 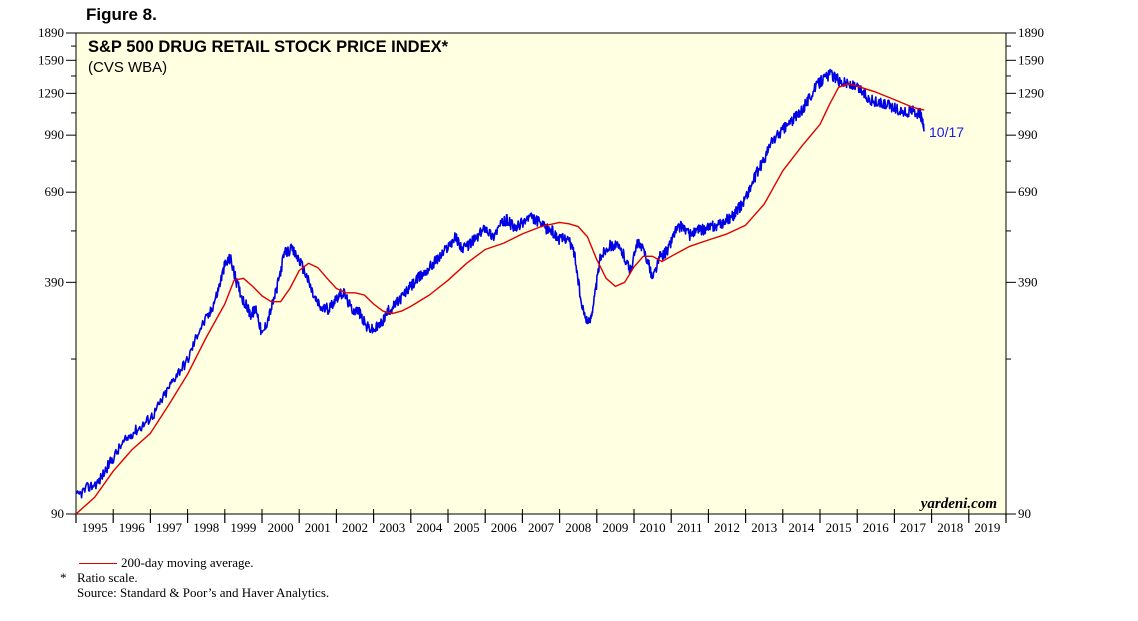 I want to click on y-tick-label-right: 1290, so click(x=1031, y=92).